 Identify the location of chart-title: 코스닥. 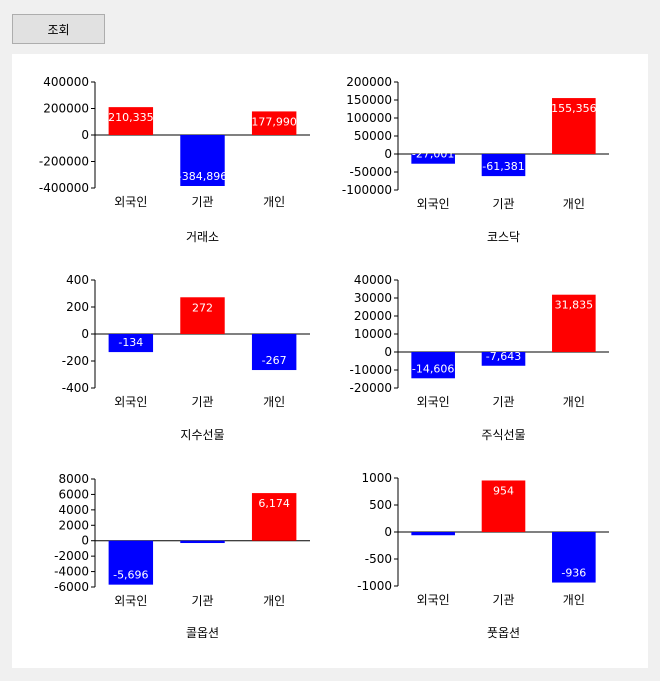
(503, 237).